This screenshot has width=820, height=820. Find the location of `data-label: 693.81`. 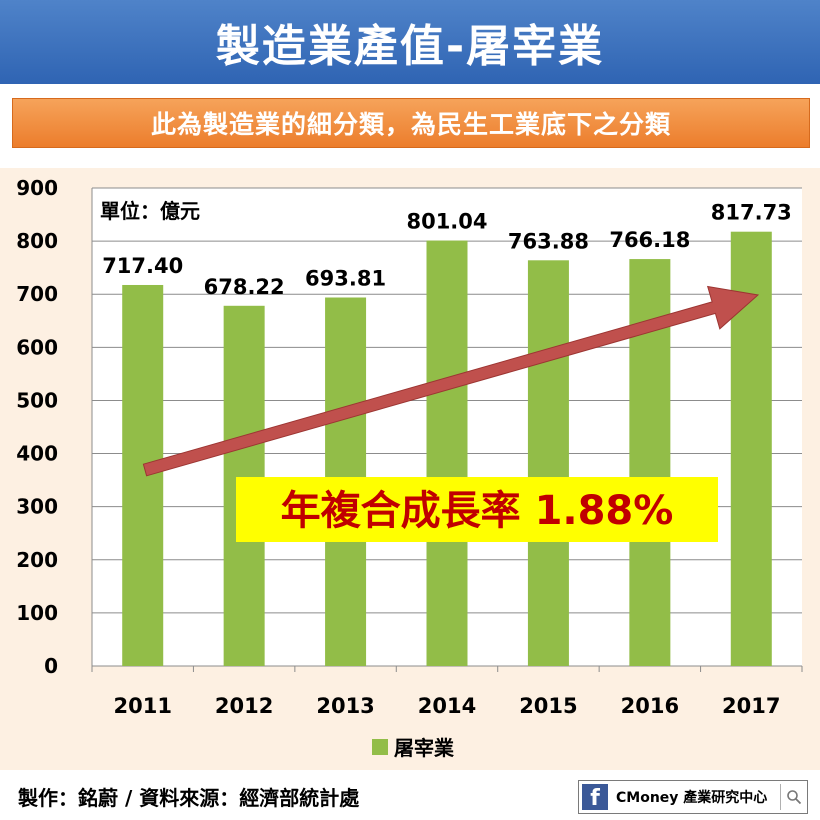

data-label: 693.81 is located at coordinates (345, 279).